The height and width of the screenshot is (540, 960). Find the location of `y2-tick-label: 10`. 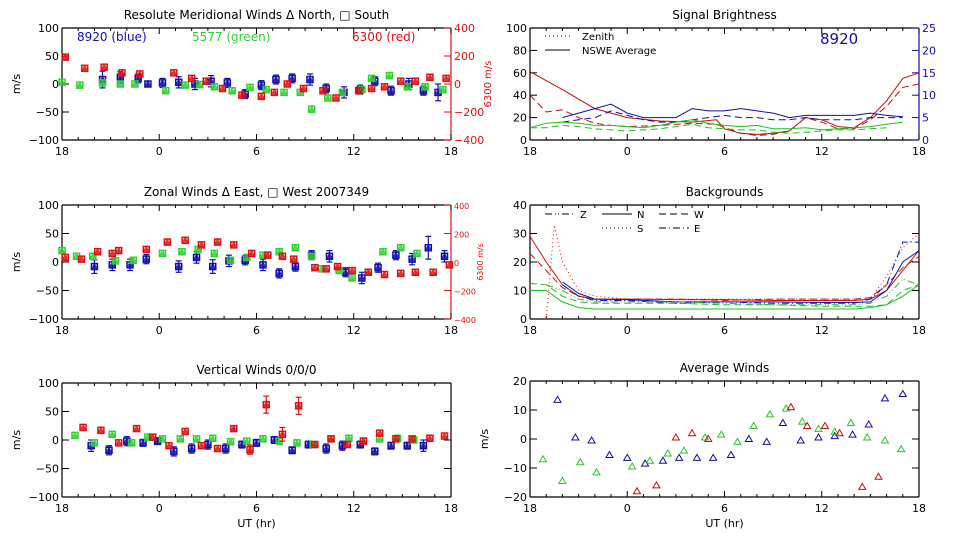

y2-tick-label: 10 is located at coordinates (929, 95).